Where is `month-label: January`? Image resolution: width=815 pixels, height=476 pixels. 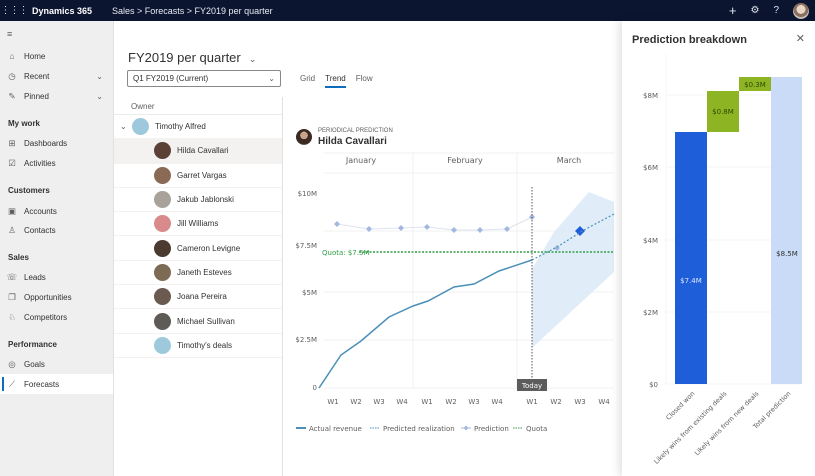
month-label: January is located at coordinates (361, 160).